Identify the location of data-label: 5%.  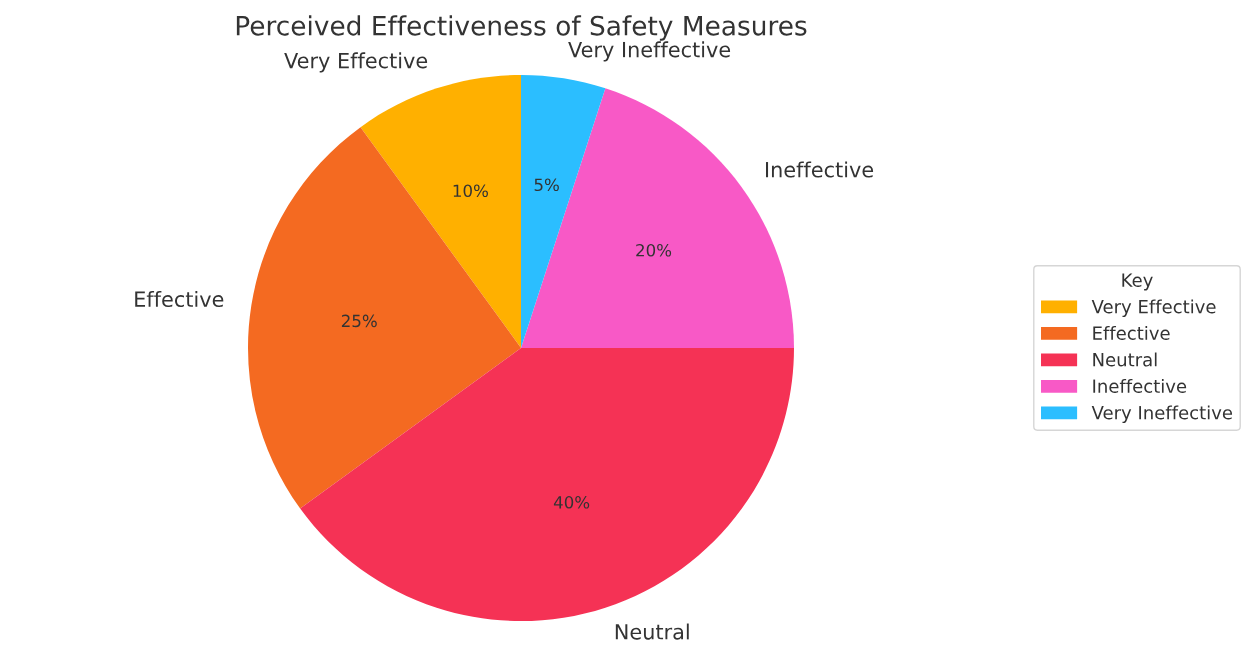
(546, 185).